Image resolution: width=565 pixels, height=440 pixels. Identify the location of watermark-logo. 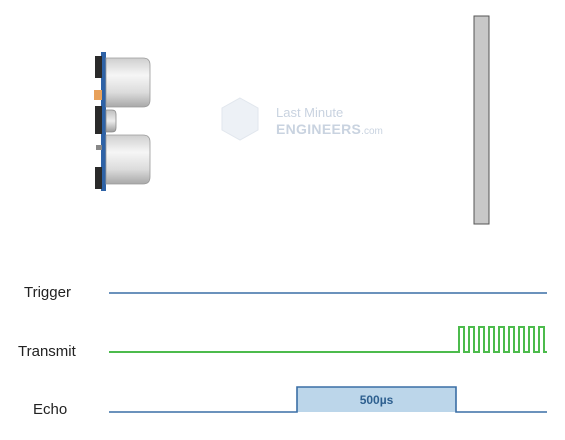
(240, 119).